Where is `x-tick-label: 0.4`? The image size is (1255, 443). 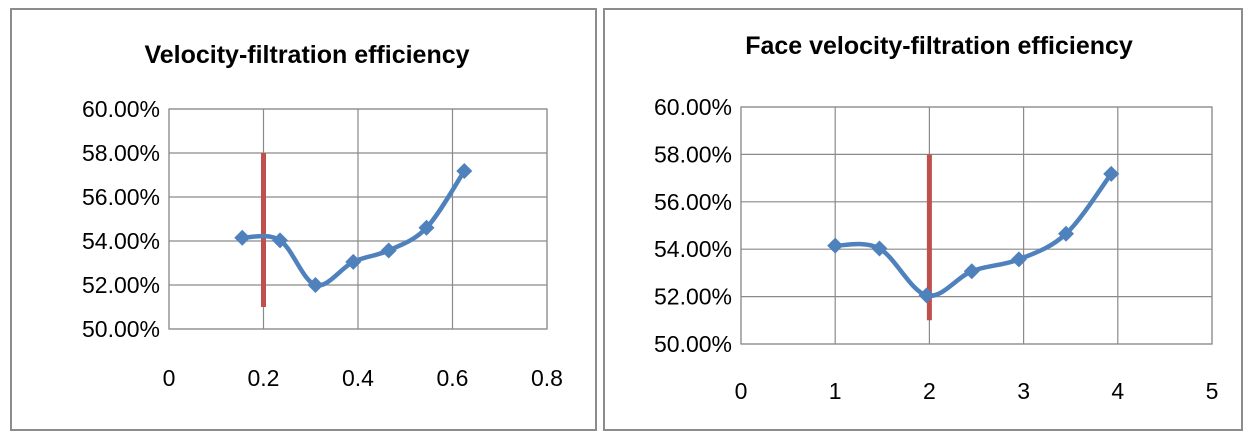
x-tick-label: 0.4 is located at coordinates (358, 378).